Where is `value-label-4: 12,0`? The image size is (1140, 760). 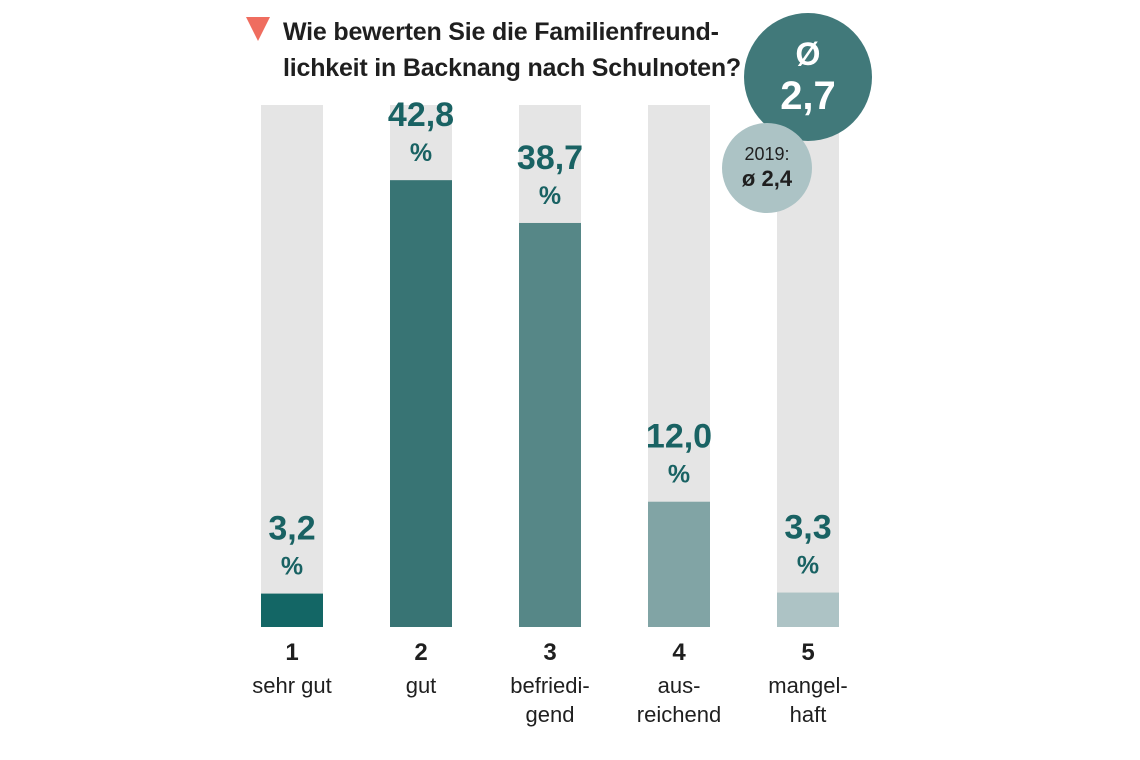
value-label-4: 12,0 is located at coordinates (679, 437).